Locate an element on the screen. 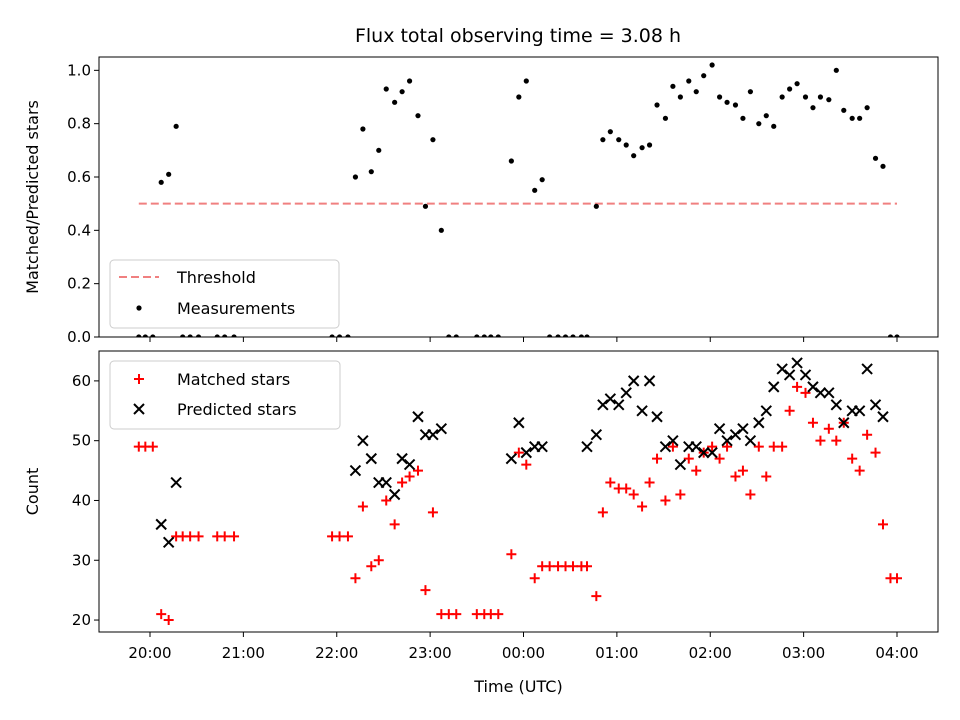 This screenshot has width=960, height=720. y-tick-label: 20 is located at coordinates (81, 620).